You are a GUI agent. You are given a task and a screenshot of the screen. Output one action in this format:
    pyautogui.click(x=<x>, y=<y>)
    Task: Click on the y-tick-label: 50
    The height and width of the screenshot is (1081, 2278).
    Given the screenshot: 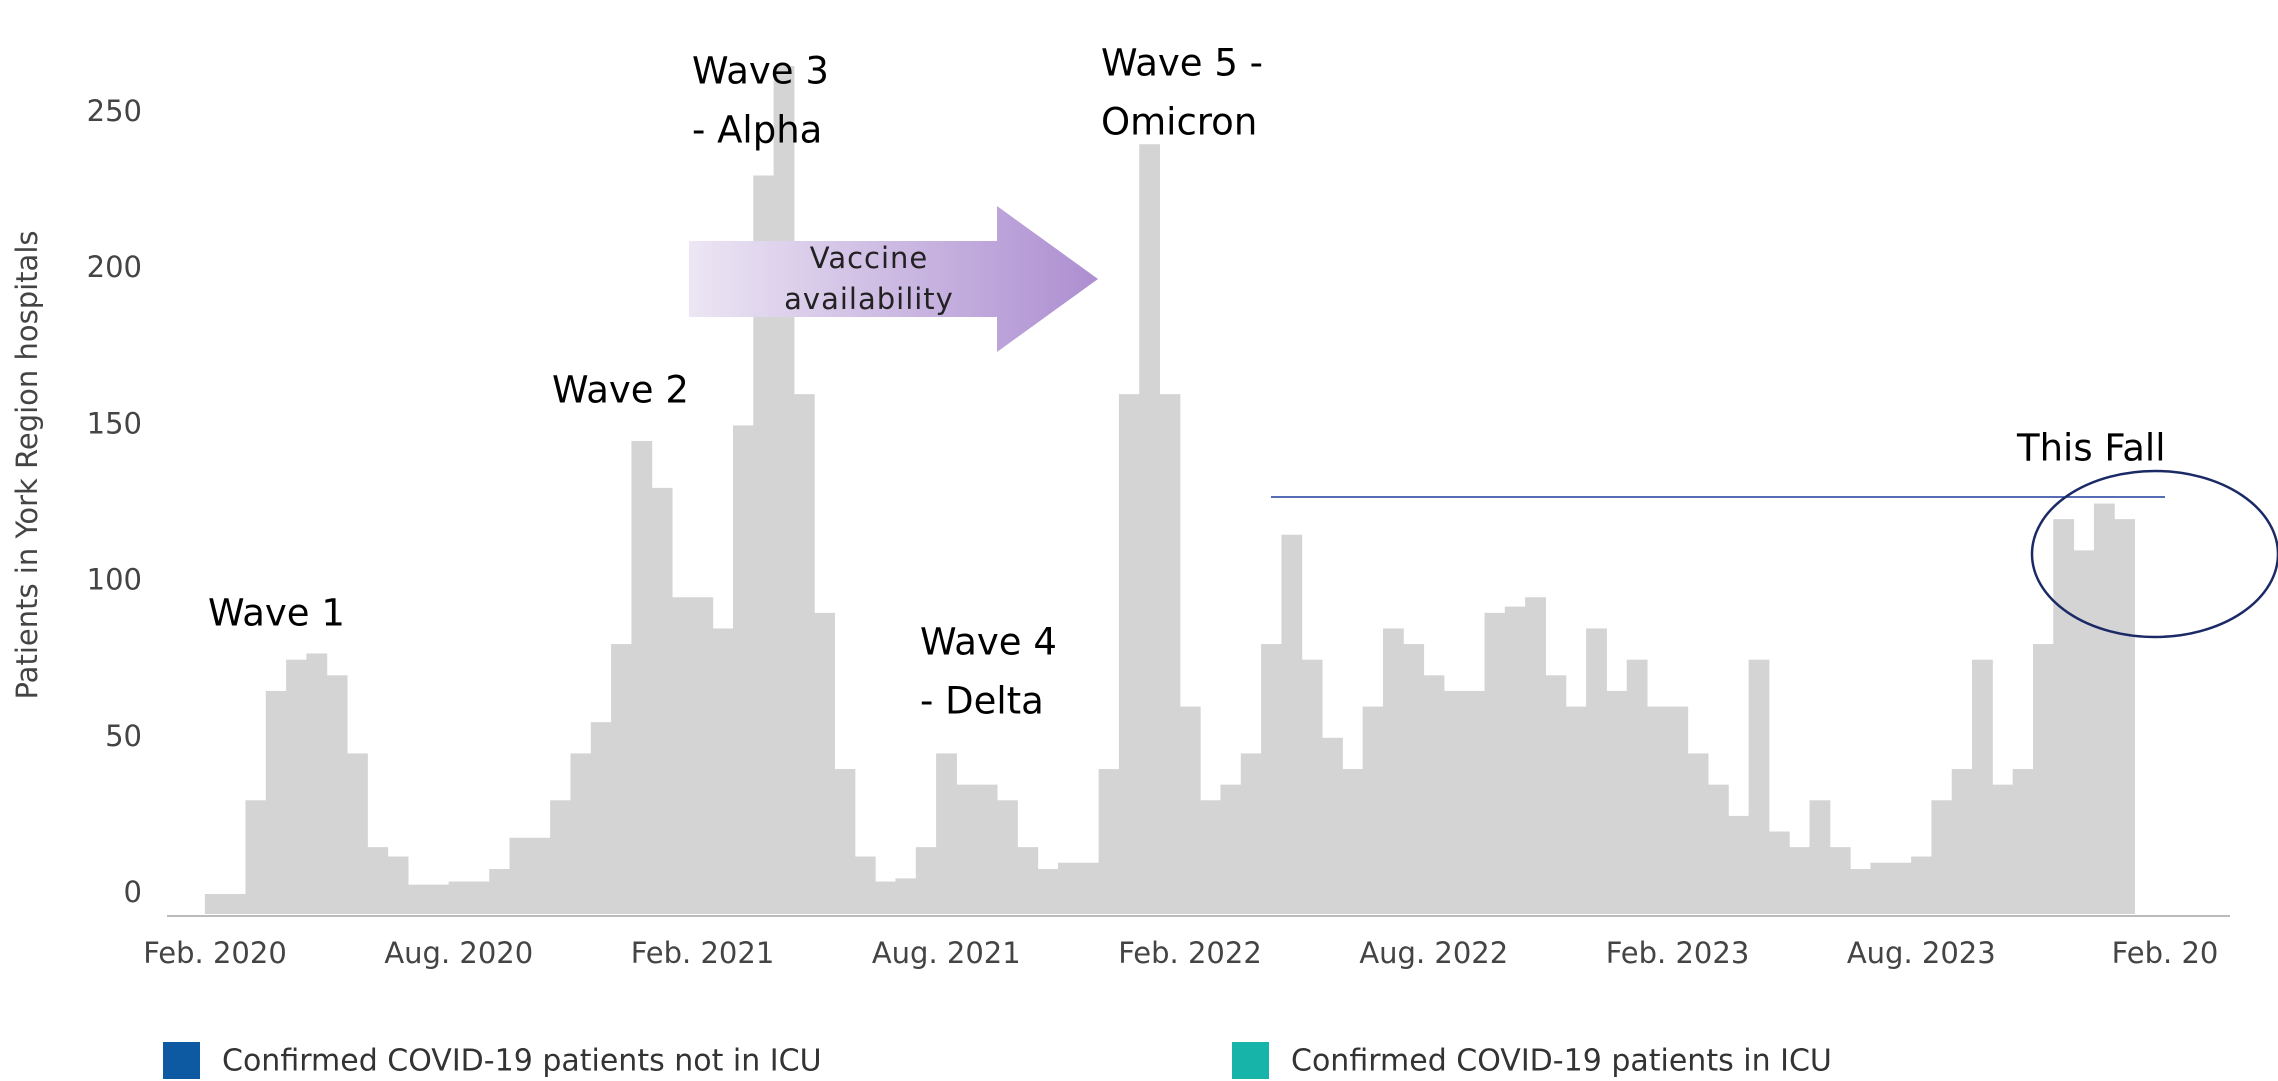 What is the action you would take?
    pyautogui.click(x=123, y=736)
    